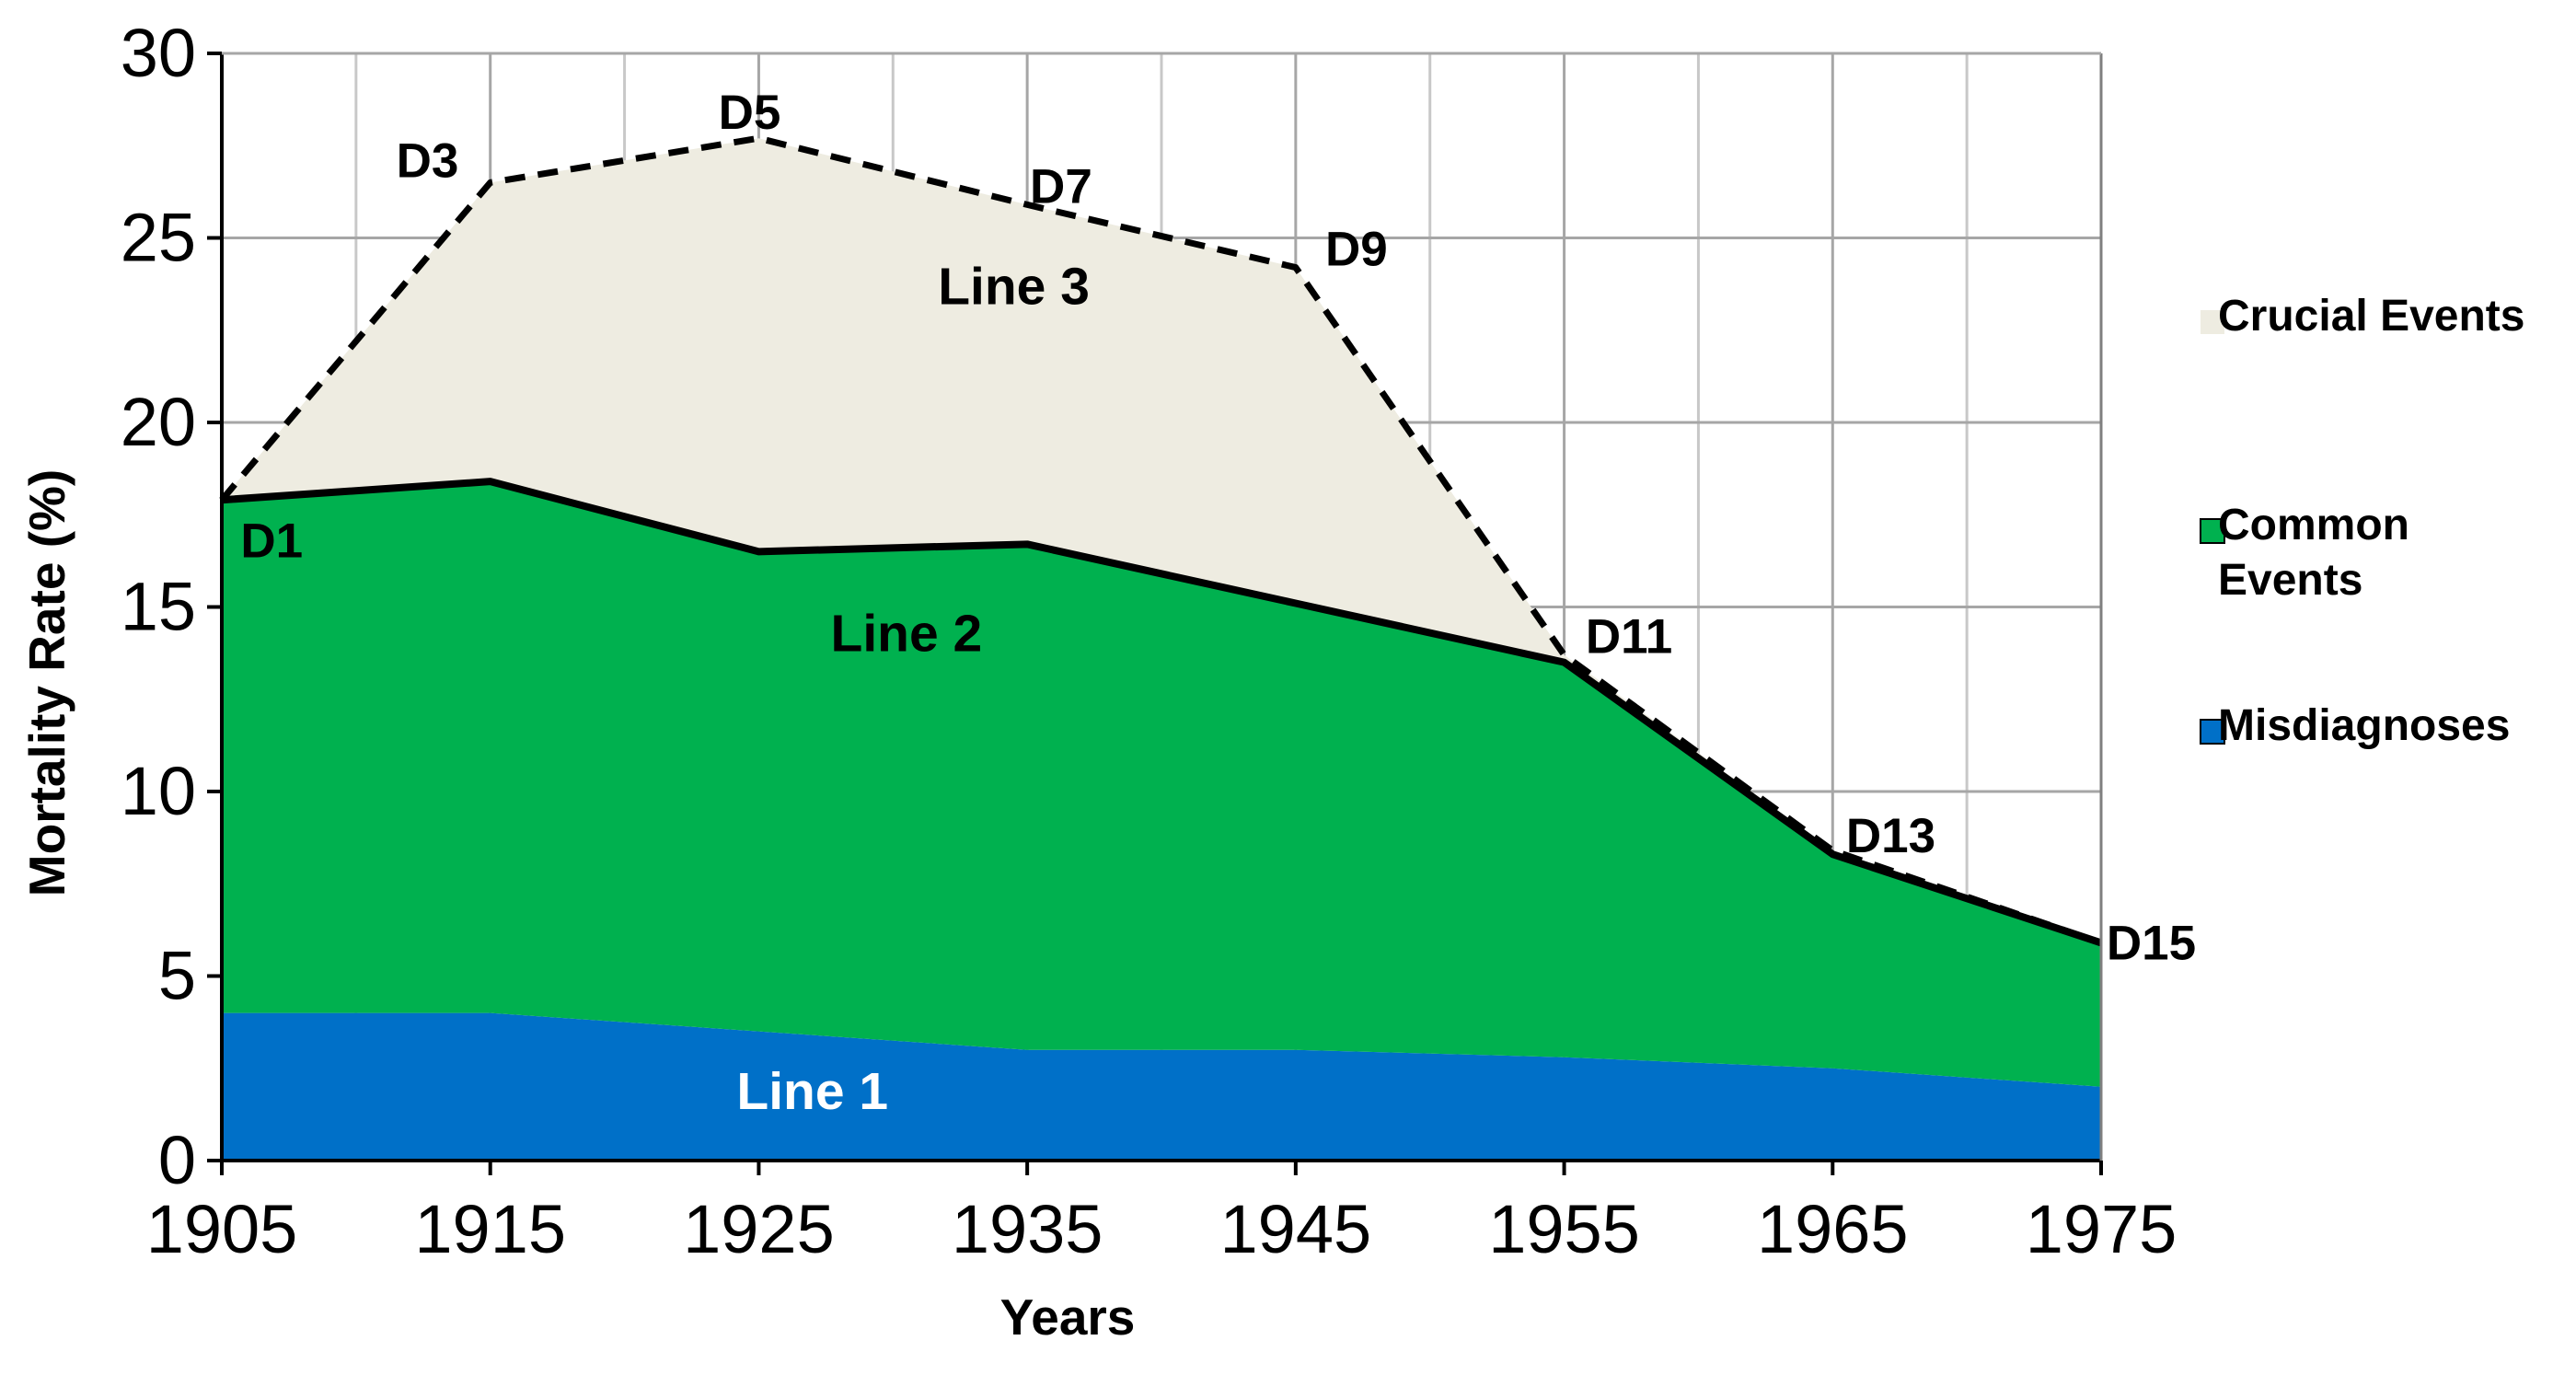 The width and height of the screenshot is (2576, 1375). What do you see at coordinates (2102, 1229) in the screenshot?
I see `x-tick-label: 1975` at bounding box center [2102, 1229].